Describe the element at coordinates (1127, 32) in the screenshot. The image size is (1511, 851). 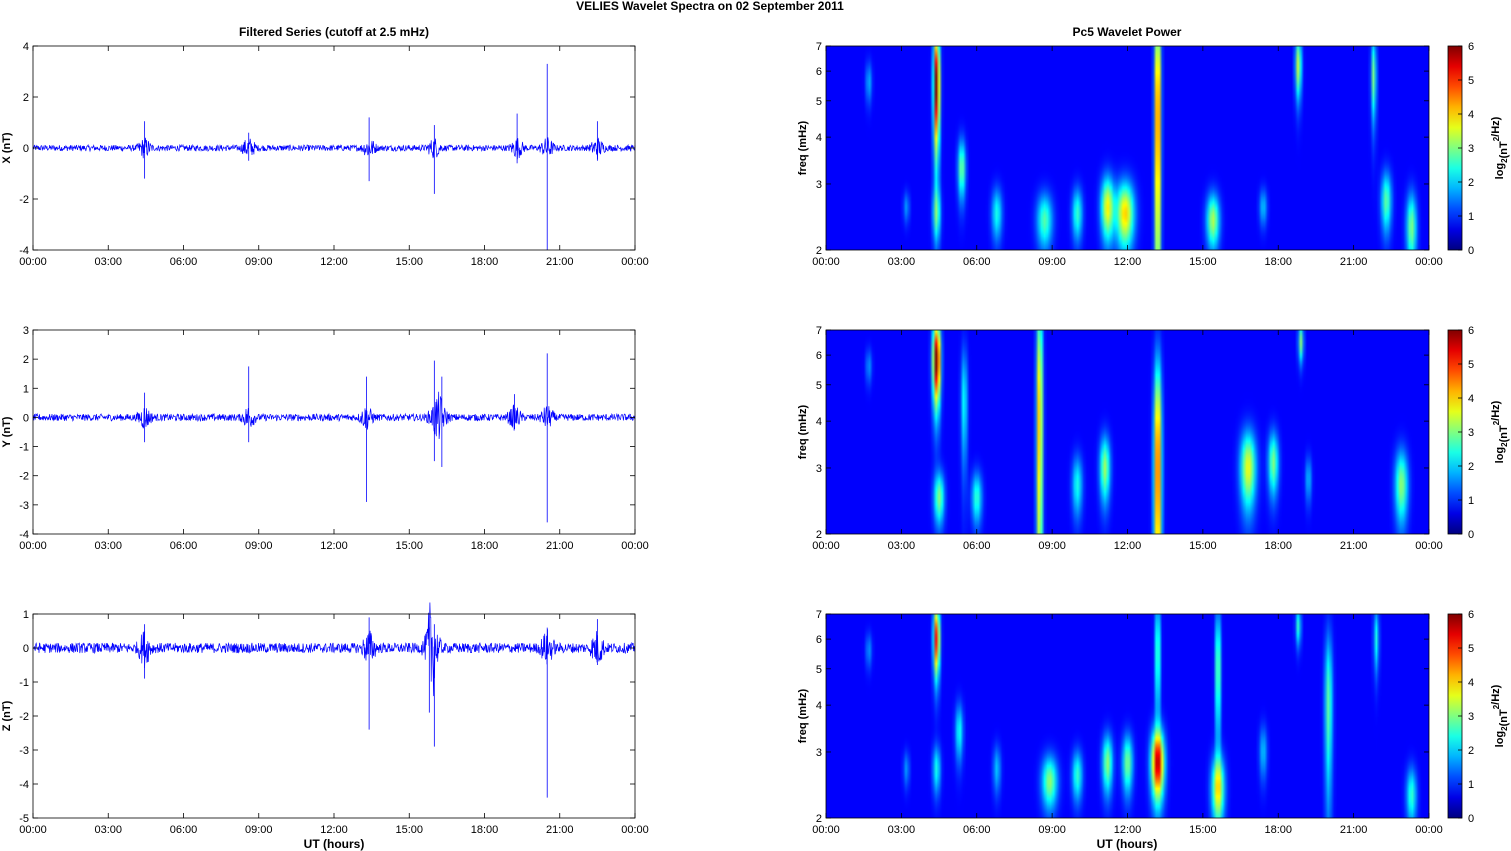
I see `right-column-title: Pc5 Wavelet Power` at that location.